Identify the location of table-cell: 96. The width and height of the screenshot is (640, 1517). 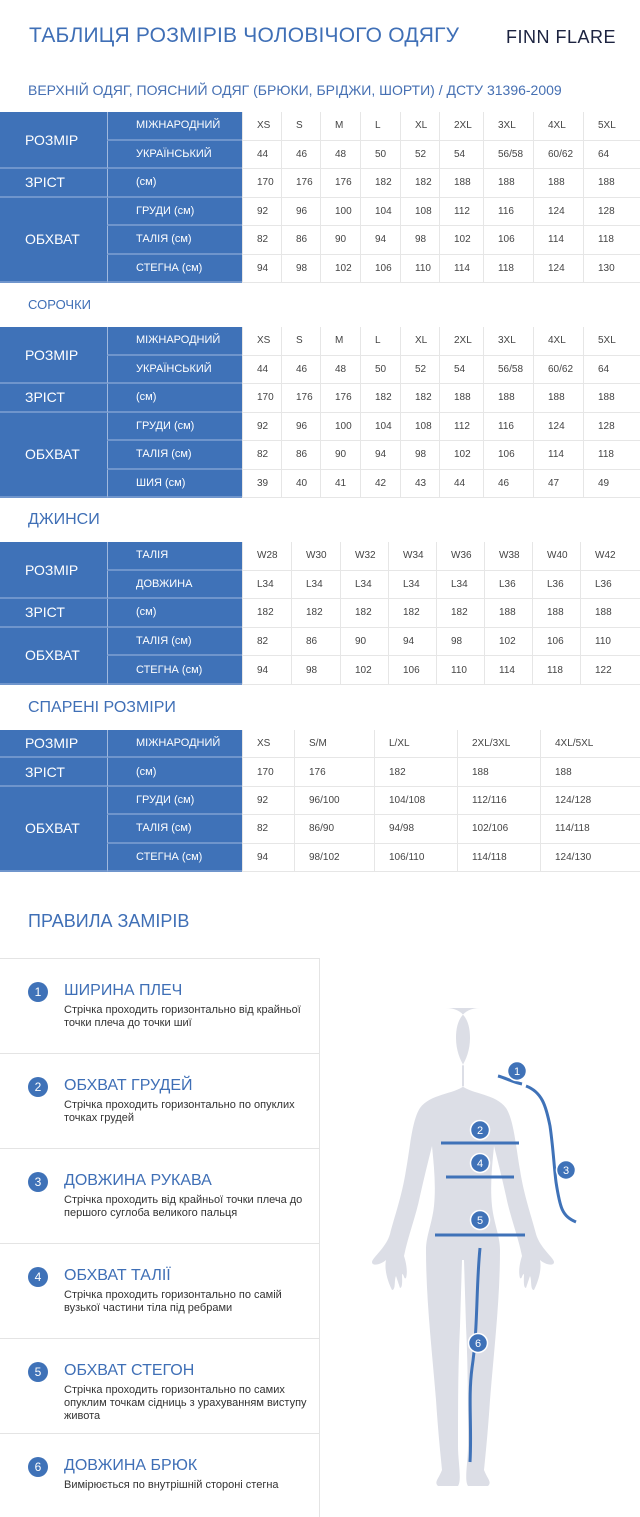
(300, 211).